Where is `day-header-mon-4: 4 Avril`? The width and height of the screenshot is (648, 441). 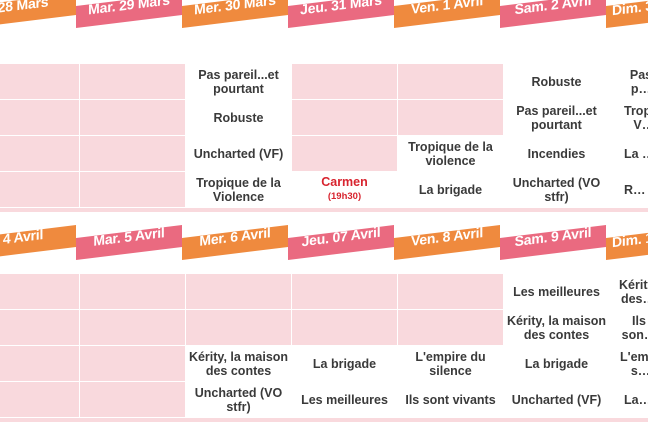
day-header-mon-4: 4 Avril is located at coordinates (38, 243).